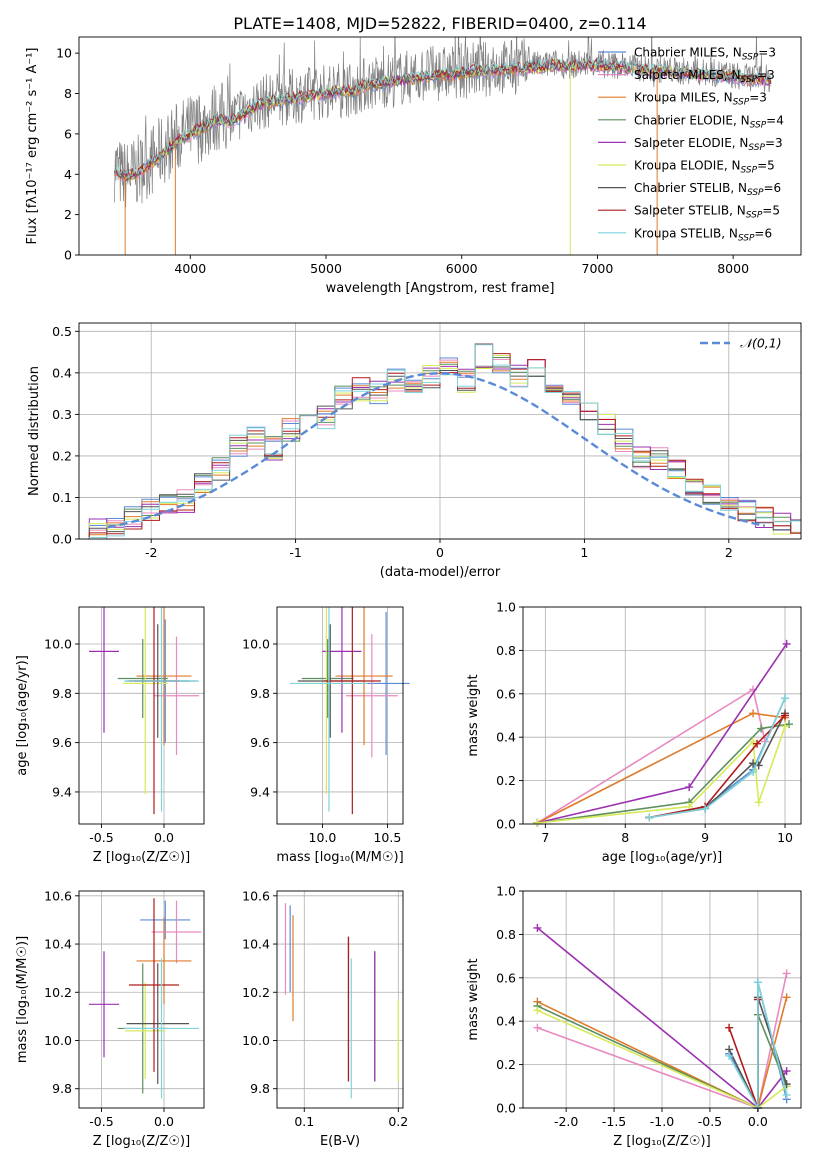 The width and height of the screenshot is (819, 1170). What do you see at coordinates (190, 268) in the screenshot?
I see `x-tick-label: 4000` at bounding box center [190, 268].